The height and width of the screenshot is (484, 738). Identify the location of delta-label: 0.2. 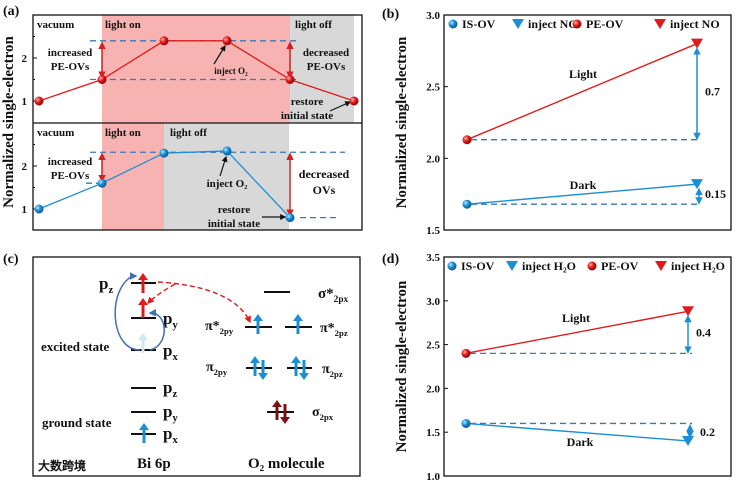
(707, 432).